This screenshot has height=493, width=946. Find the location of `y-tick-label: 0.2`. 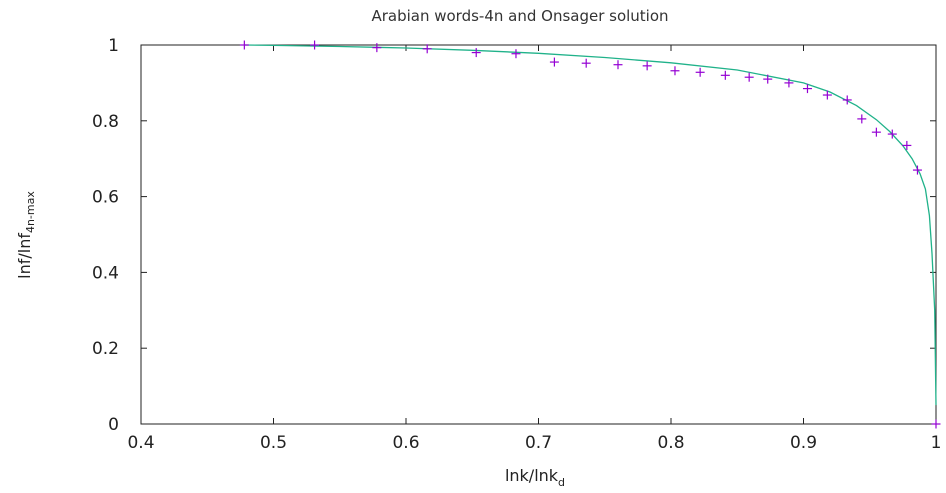

y-tick-label: 0.2 is located at coordinates (105, 349).